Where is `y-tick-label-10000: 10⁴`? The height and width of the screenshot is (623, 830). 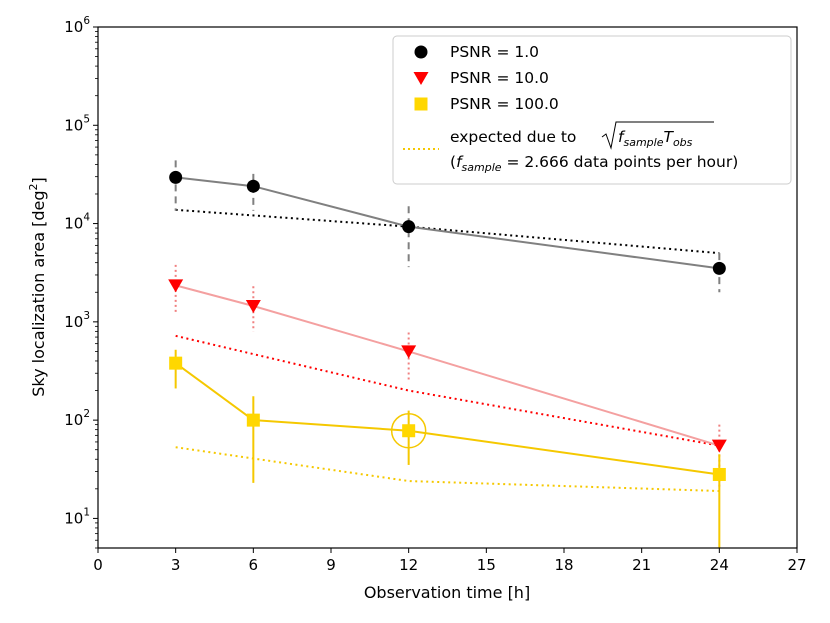 y-tick-label-10000: 10⁴ is located at coordinates (77, 222).